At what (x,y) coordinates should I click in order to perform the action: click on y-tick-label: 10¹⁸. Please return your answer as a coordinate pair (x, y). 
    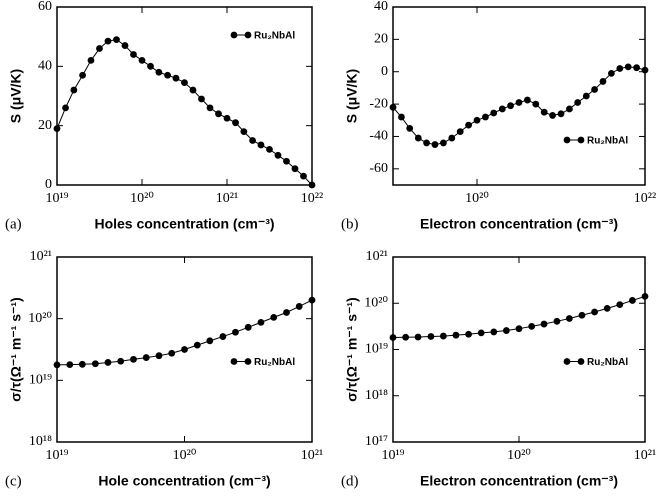
    Looking at the image, I should click on (376, 395).